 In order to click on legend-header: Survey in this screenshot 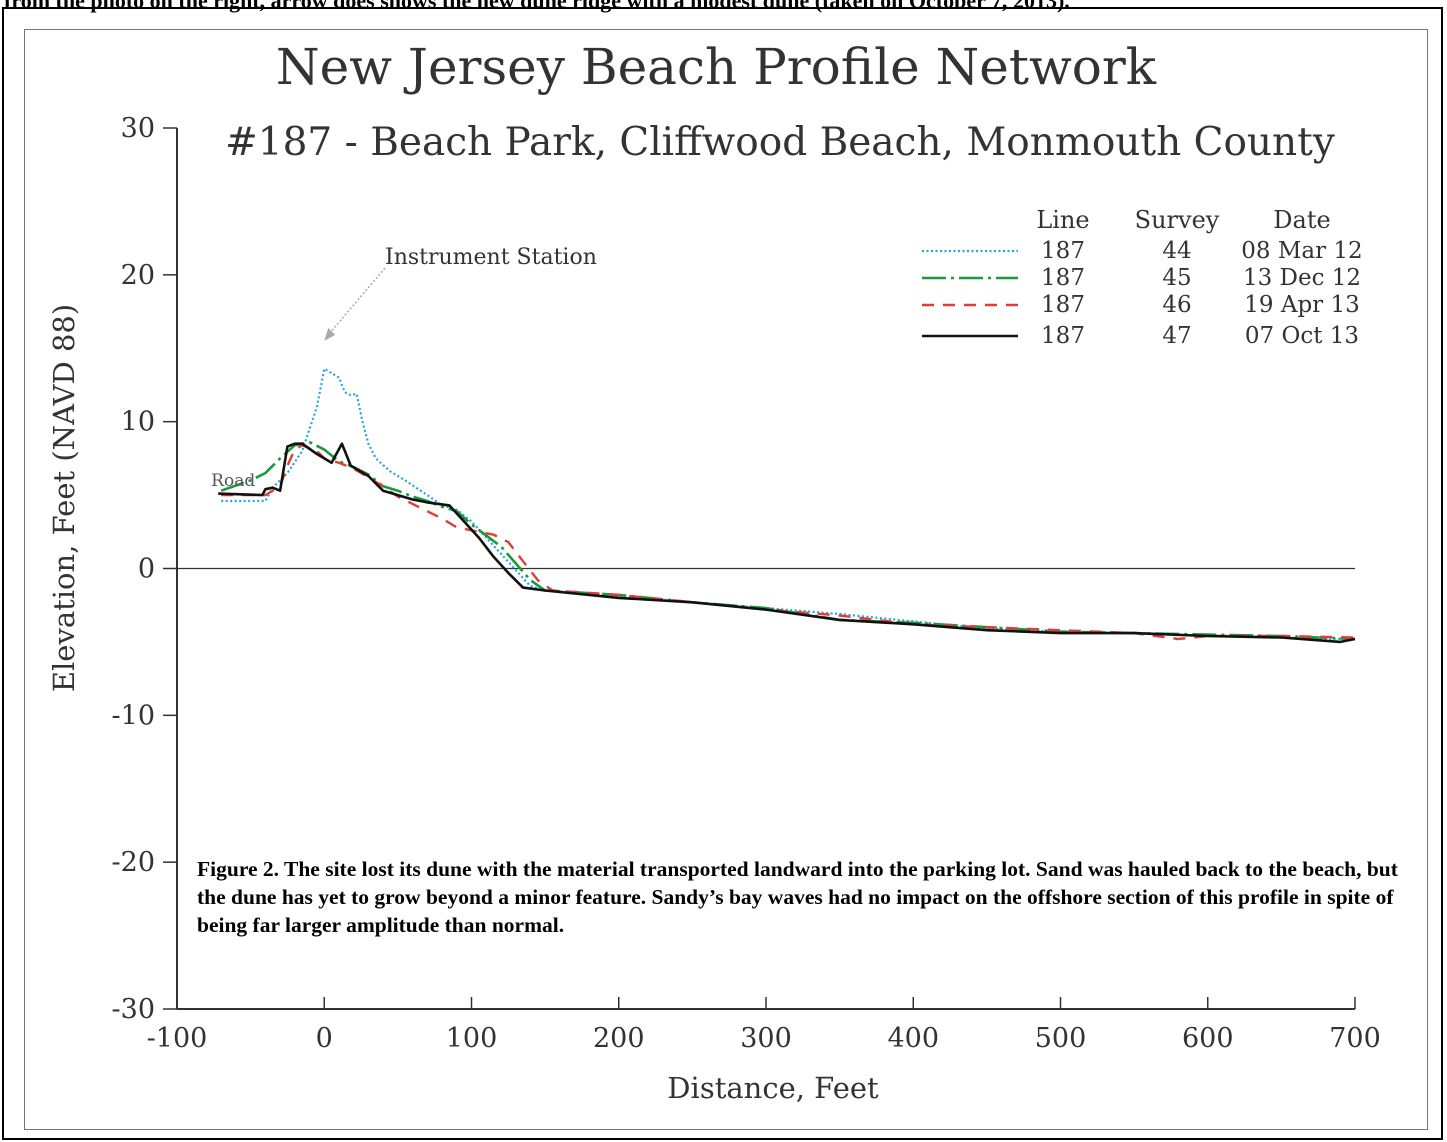, I will do `click(1177, 220)`.